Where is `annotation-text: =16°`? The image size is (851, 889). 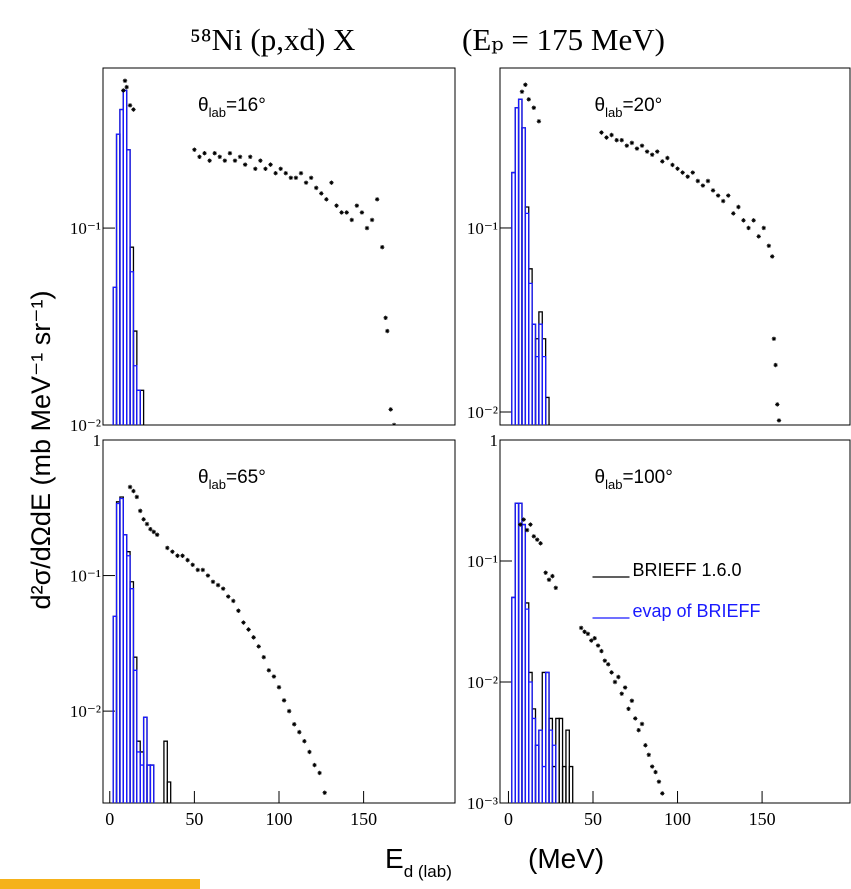 annotation-text: =16° is located at coordinates (246, 105).